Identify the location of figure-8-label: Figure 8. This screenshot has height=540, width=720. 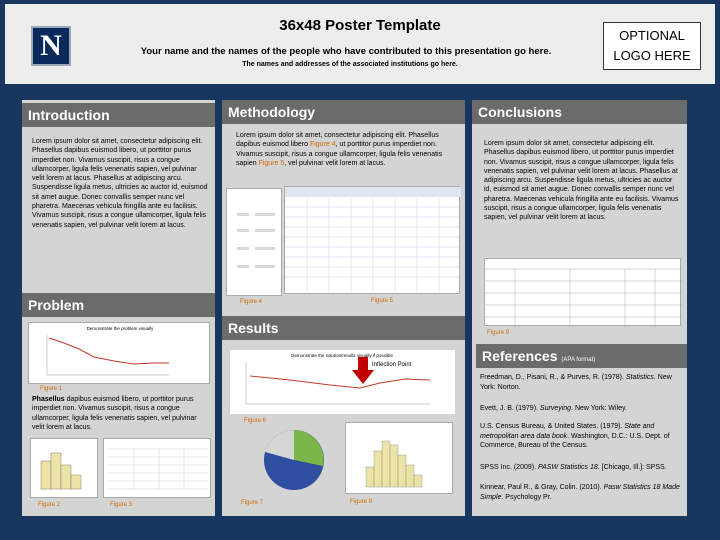
(361, 502).